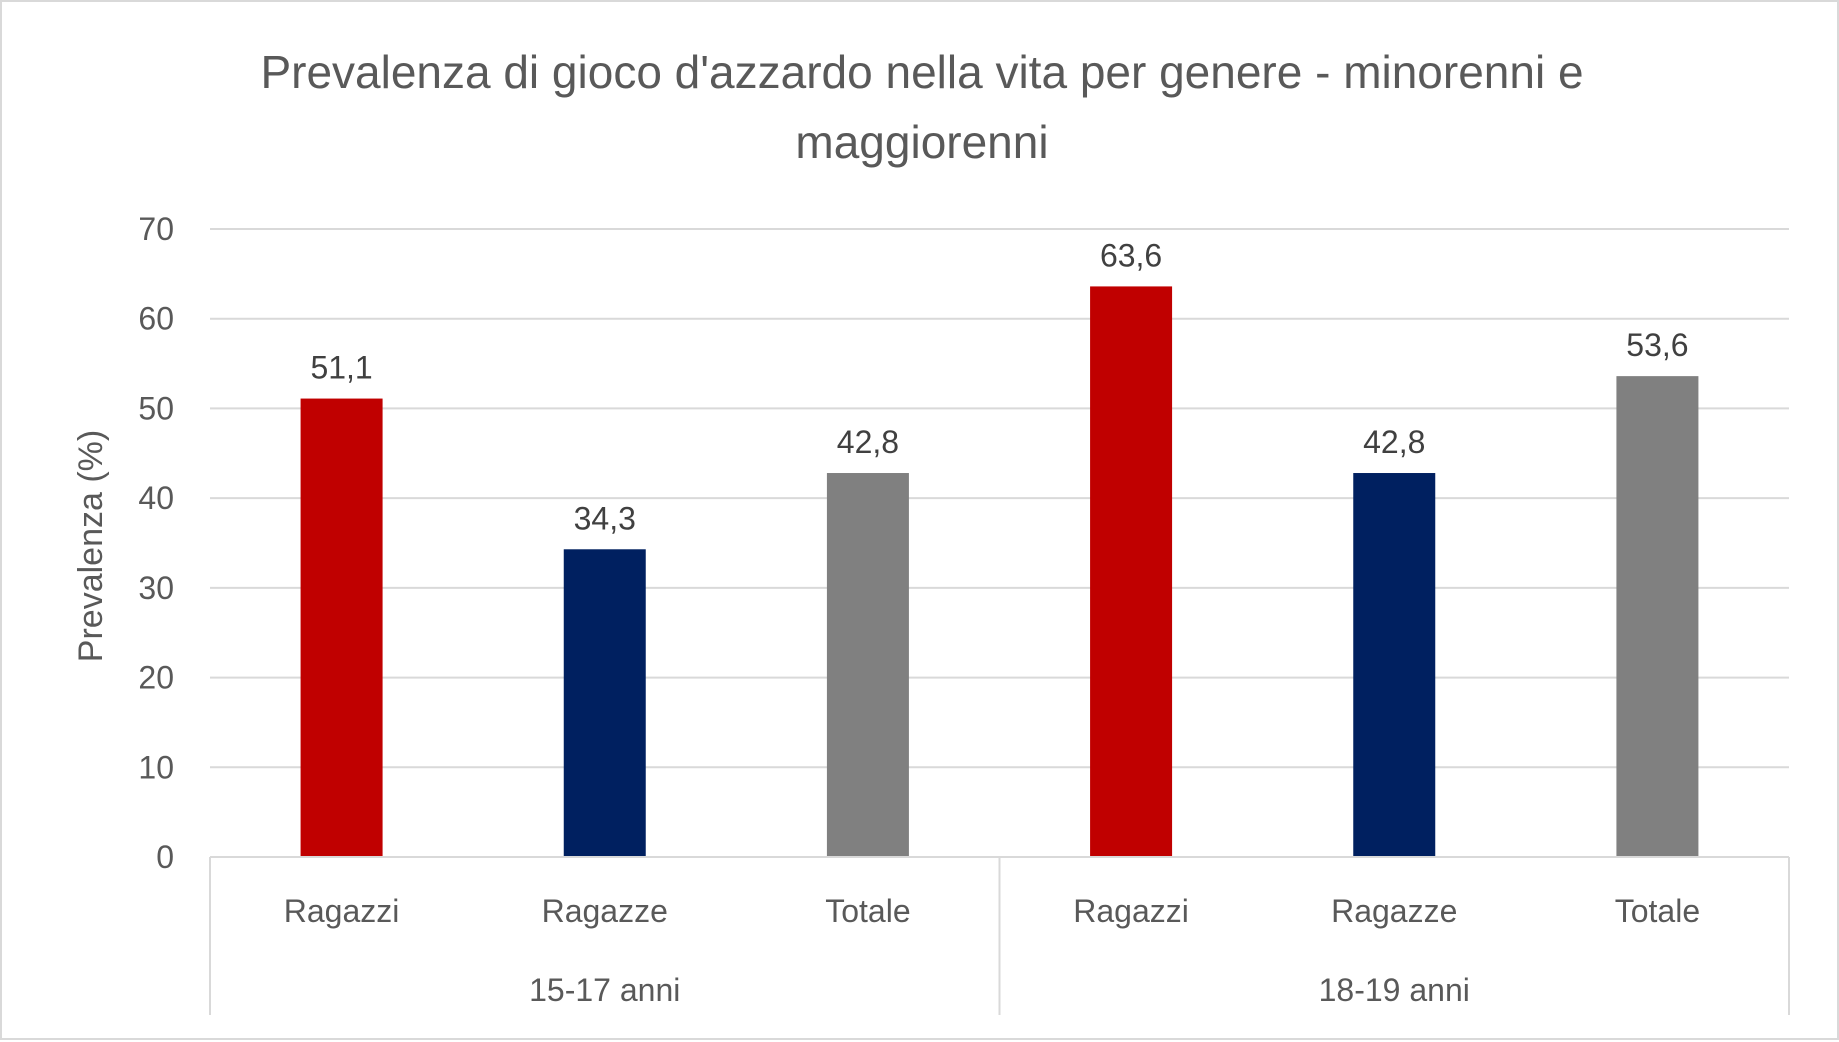 The width and height of the screenshot is (1839, 1042). What do you see at coordinates (156, 588) in the screenshot?
I see `y-tick-label: 30` at bounding box center [156, 588].